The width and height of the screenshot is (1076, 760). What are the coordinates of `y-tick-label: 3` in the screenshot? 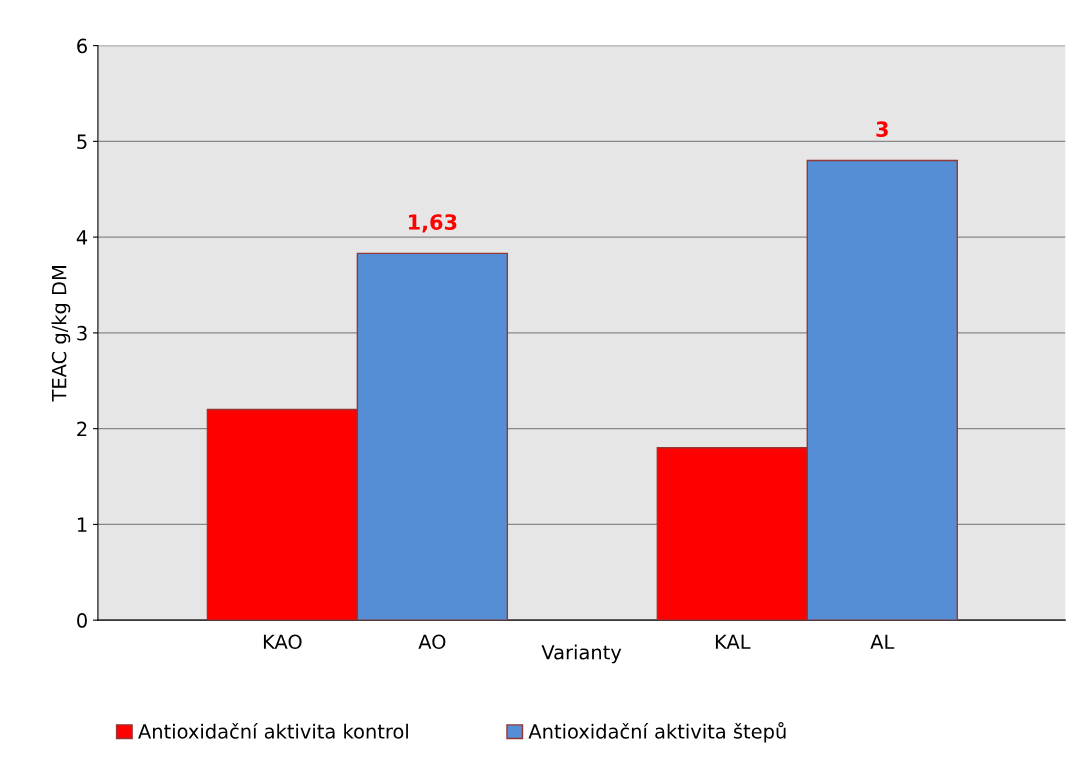 It's located at (82, 333).